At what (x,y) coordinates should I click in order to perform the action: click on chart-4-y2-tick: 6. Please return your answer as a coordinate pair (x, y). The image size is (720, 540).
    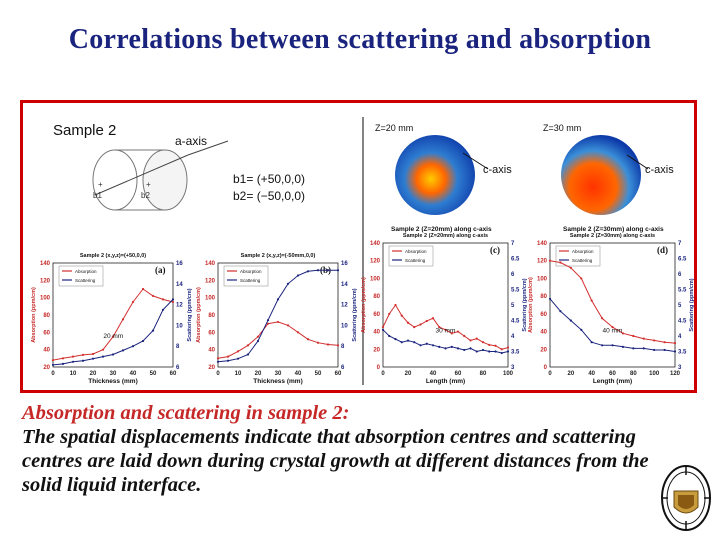
    Looking at the image, I should click on (680, 275).